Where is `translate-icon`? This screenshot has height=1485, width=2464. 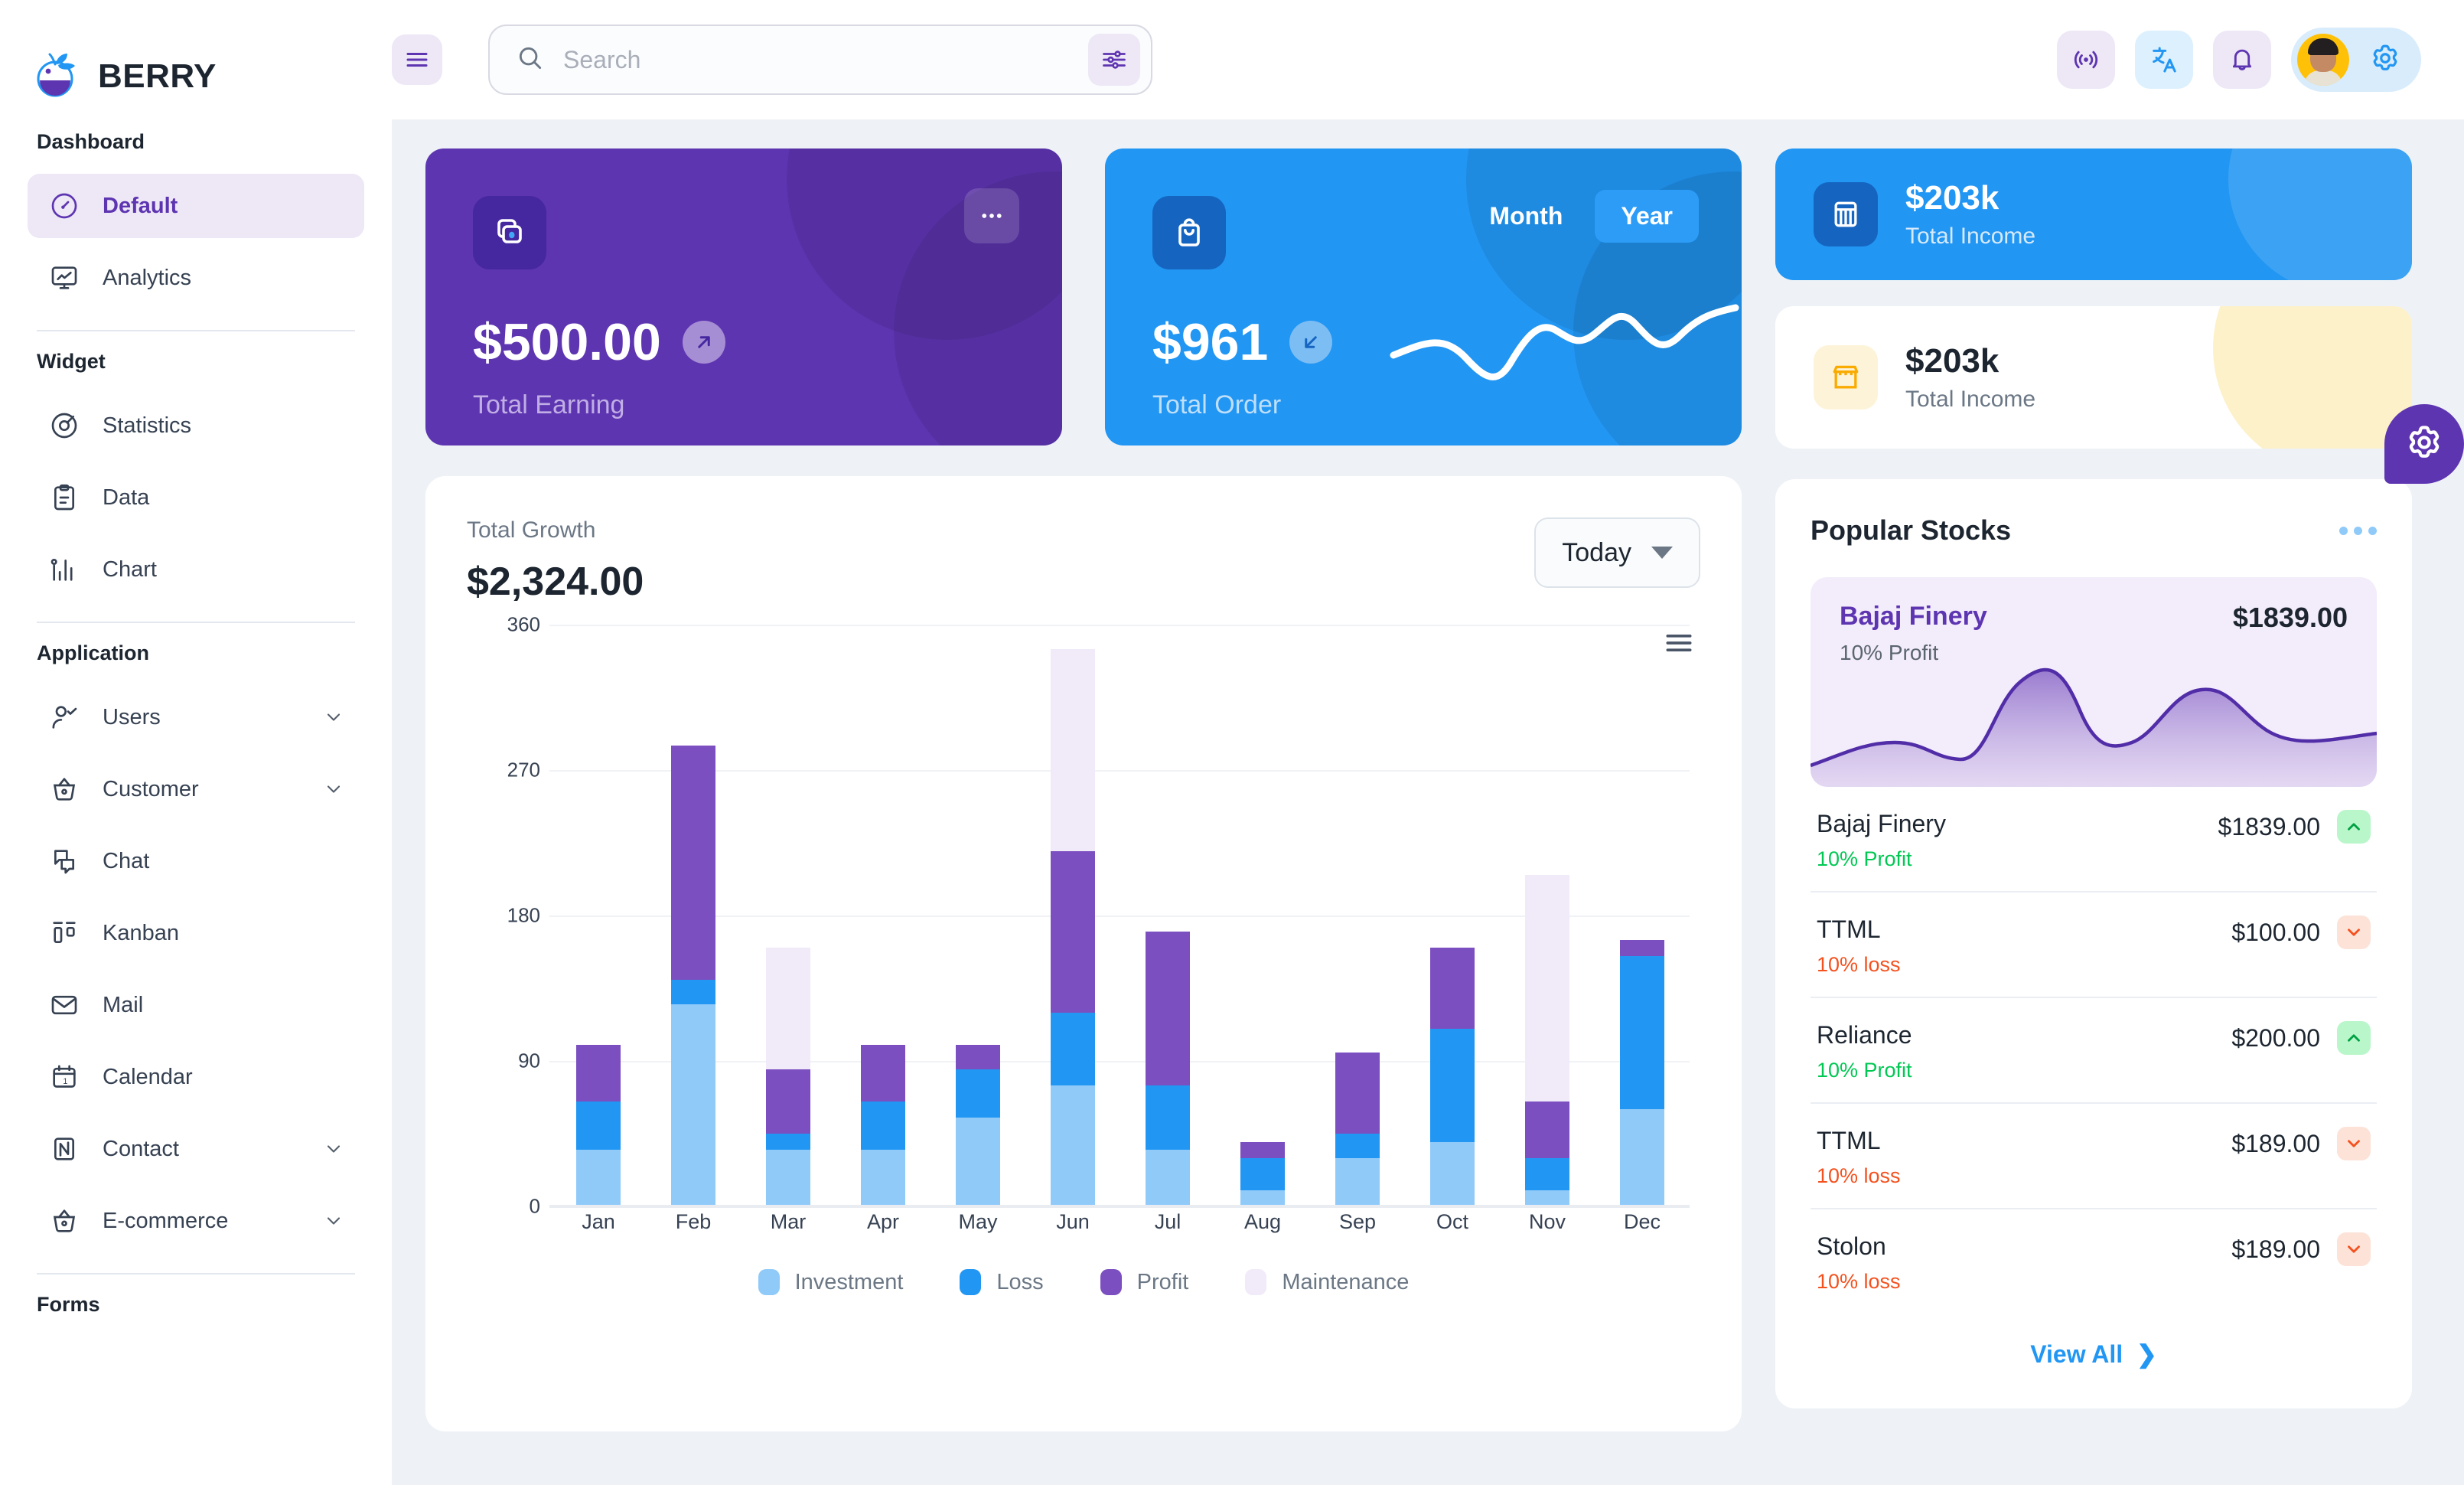 translate-icon is located at coordinates (2164, 60).